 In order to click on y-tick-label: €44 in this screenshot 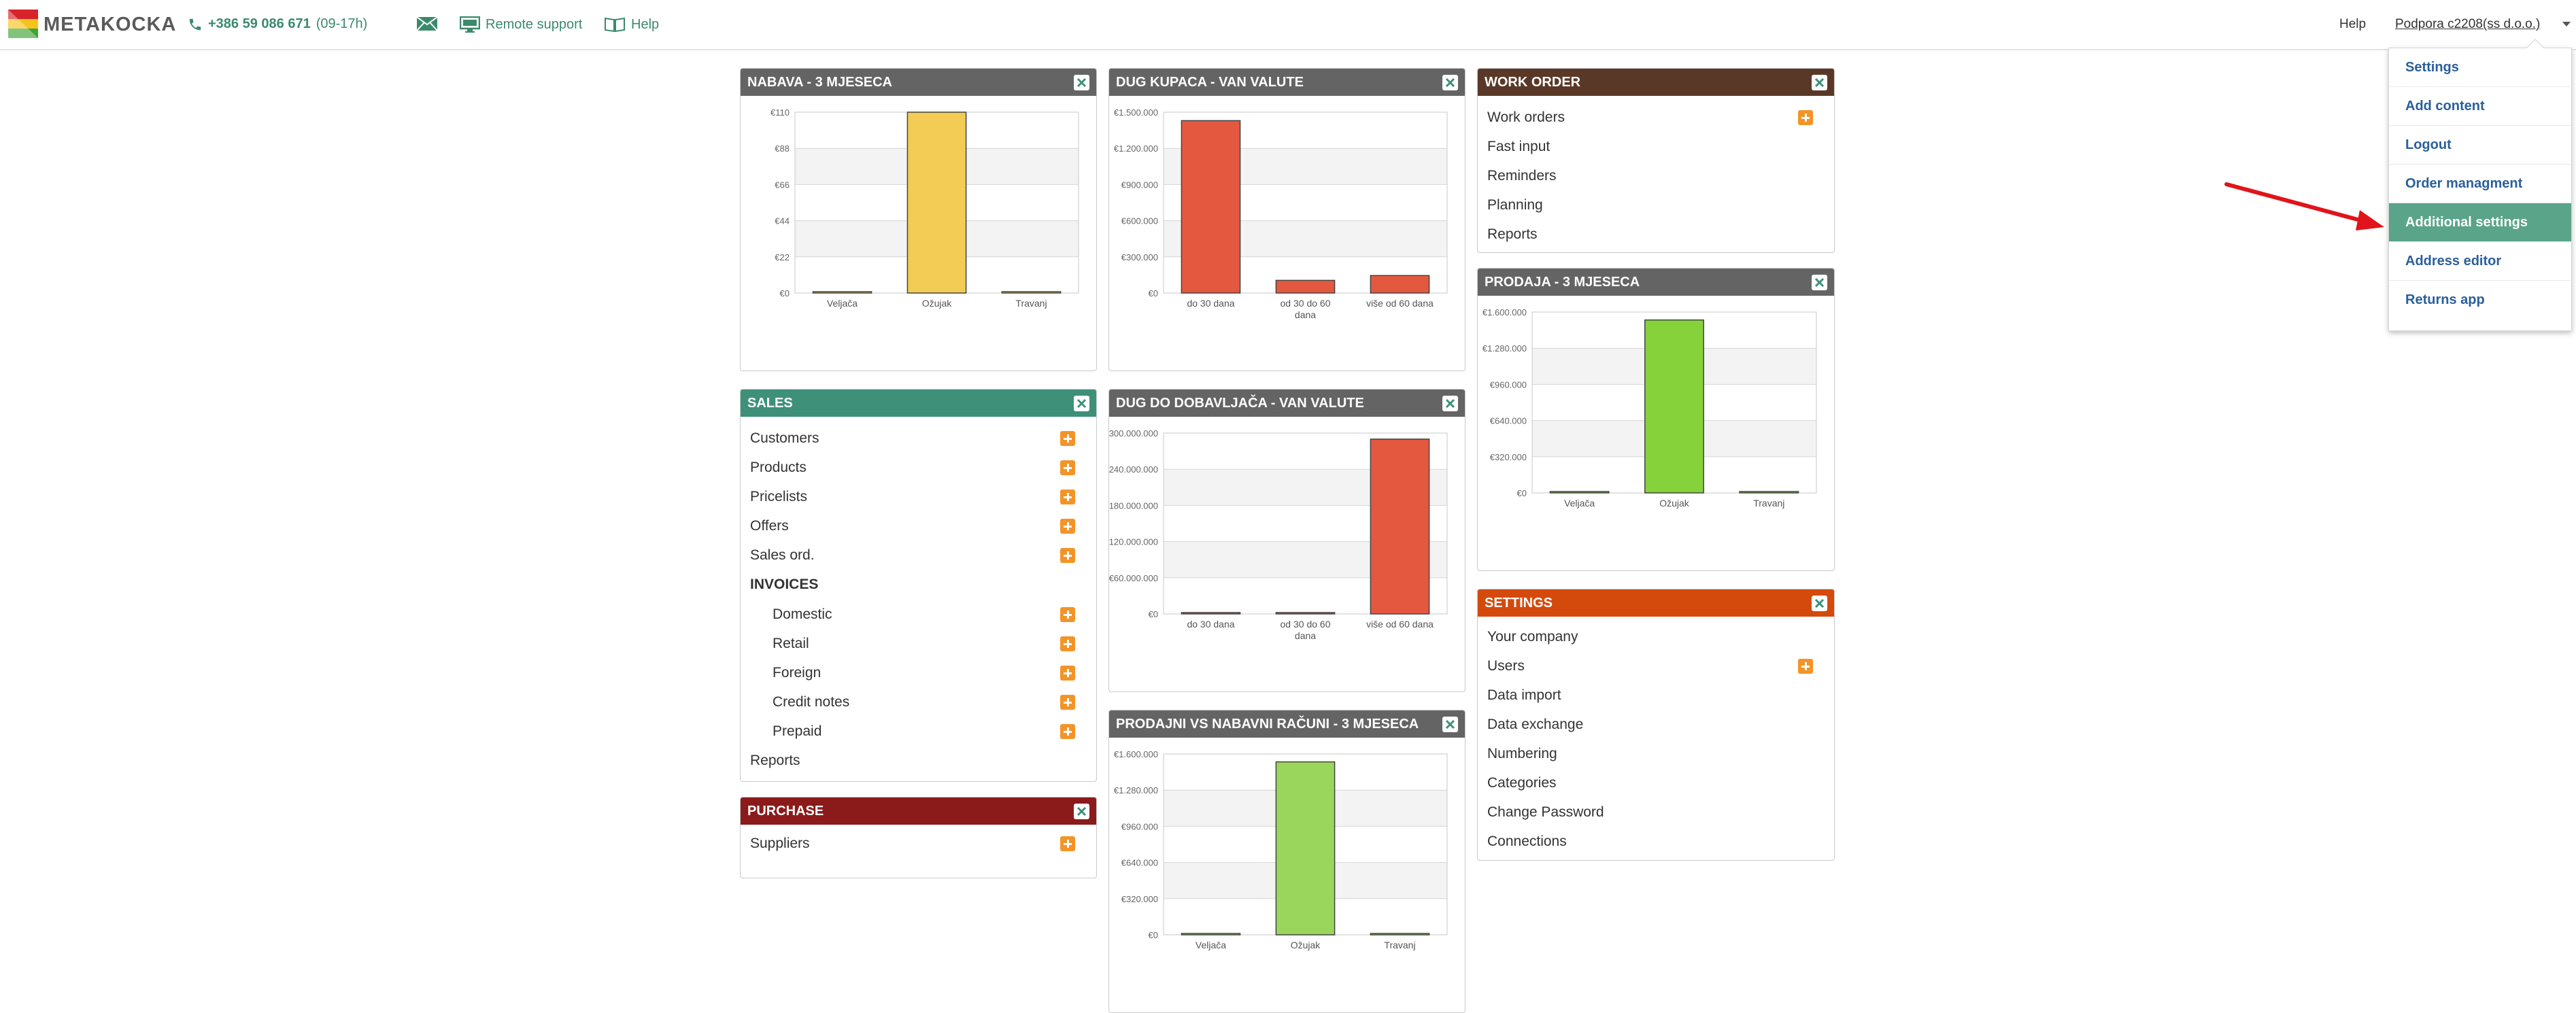, I will do `click(782, 221)`.